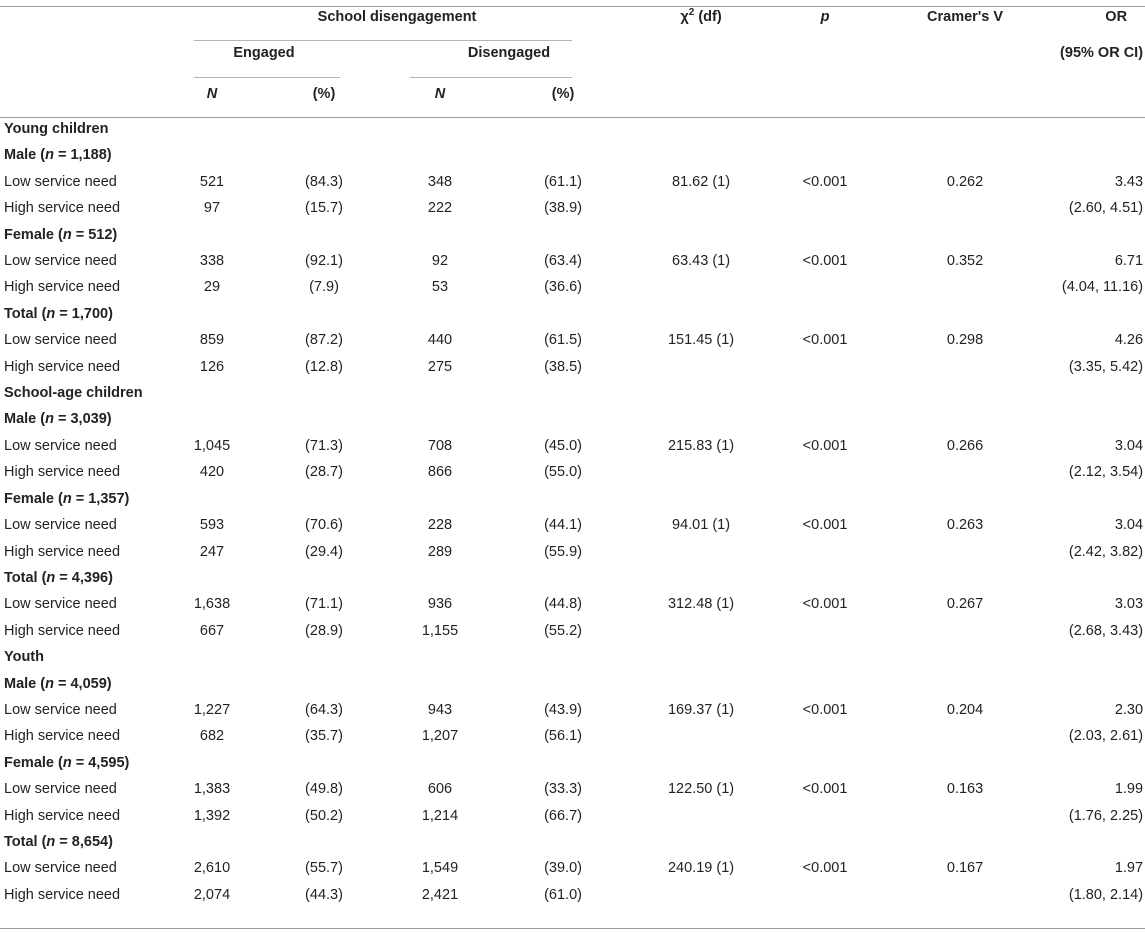 The width and height of the screenshot is (1145, 933). Describe the element at coordinates (563, 709) in the screenshot. I see `disengaged-pct-cell: (43.9)` at that location.